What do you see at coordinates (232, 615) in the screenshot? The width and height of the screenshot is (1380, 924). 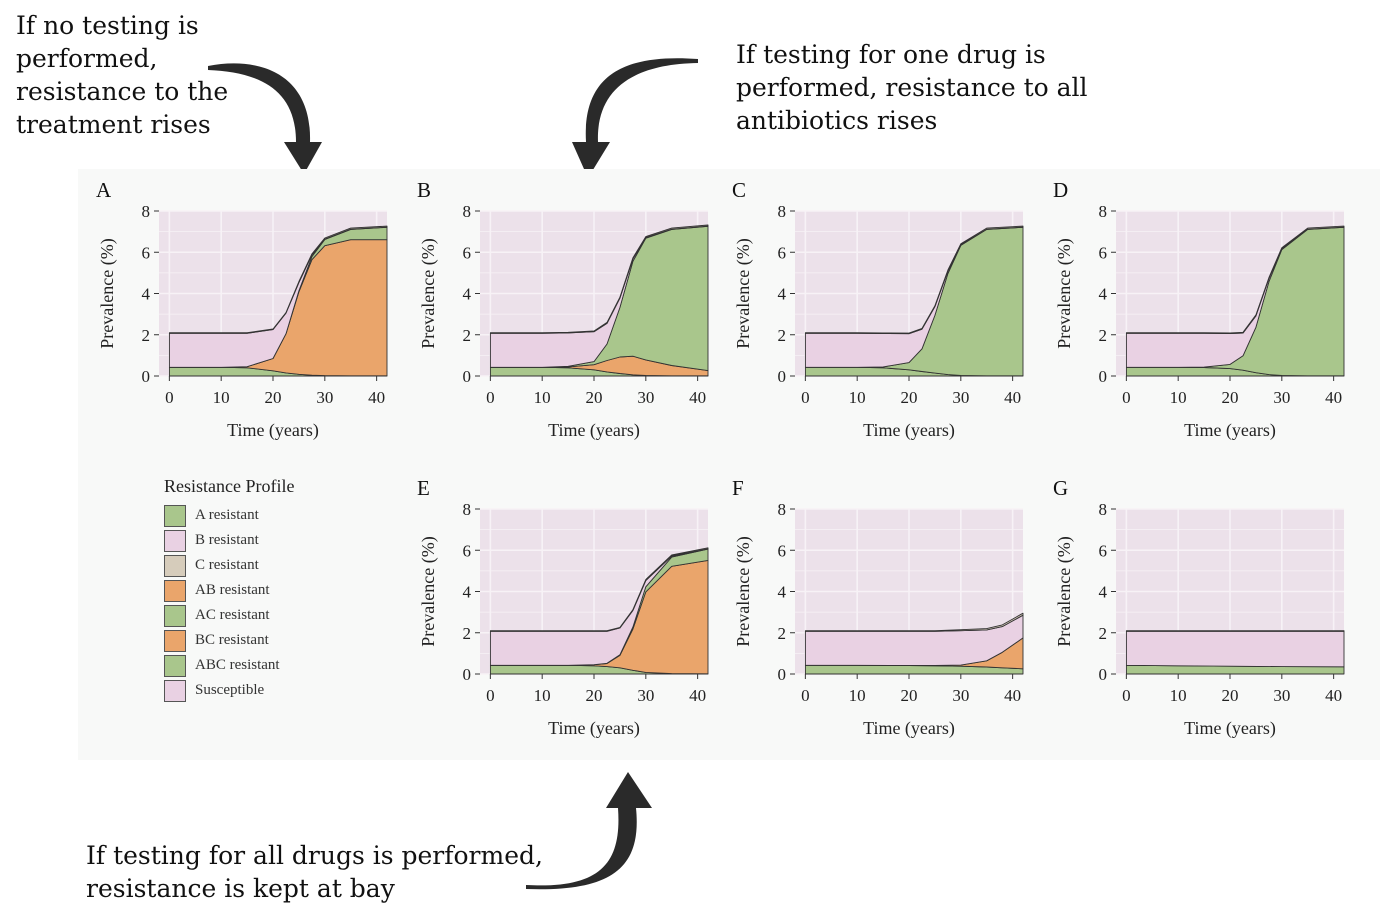 I see `legend-label: AC resistant` at bounding box center [232, 615].